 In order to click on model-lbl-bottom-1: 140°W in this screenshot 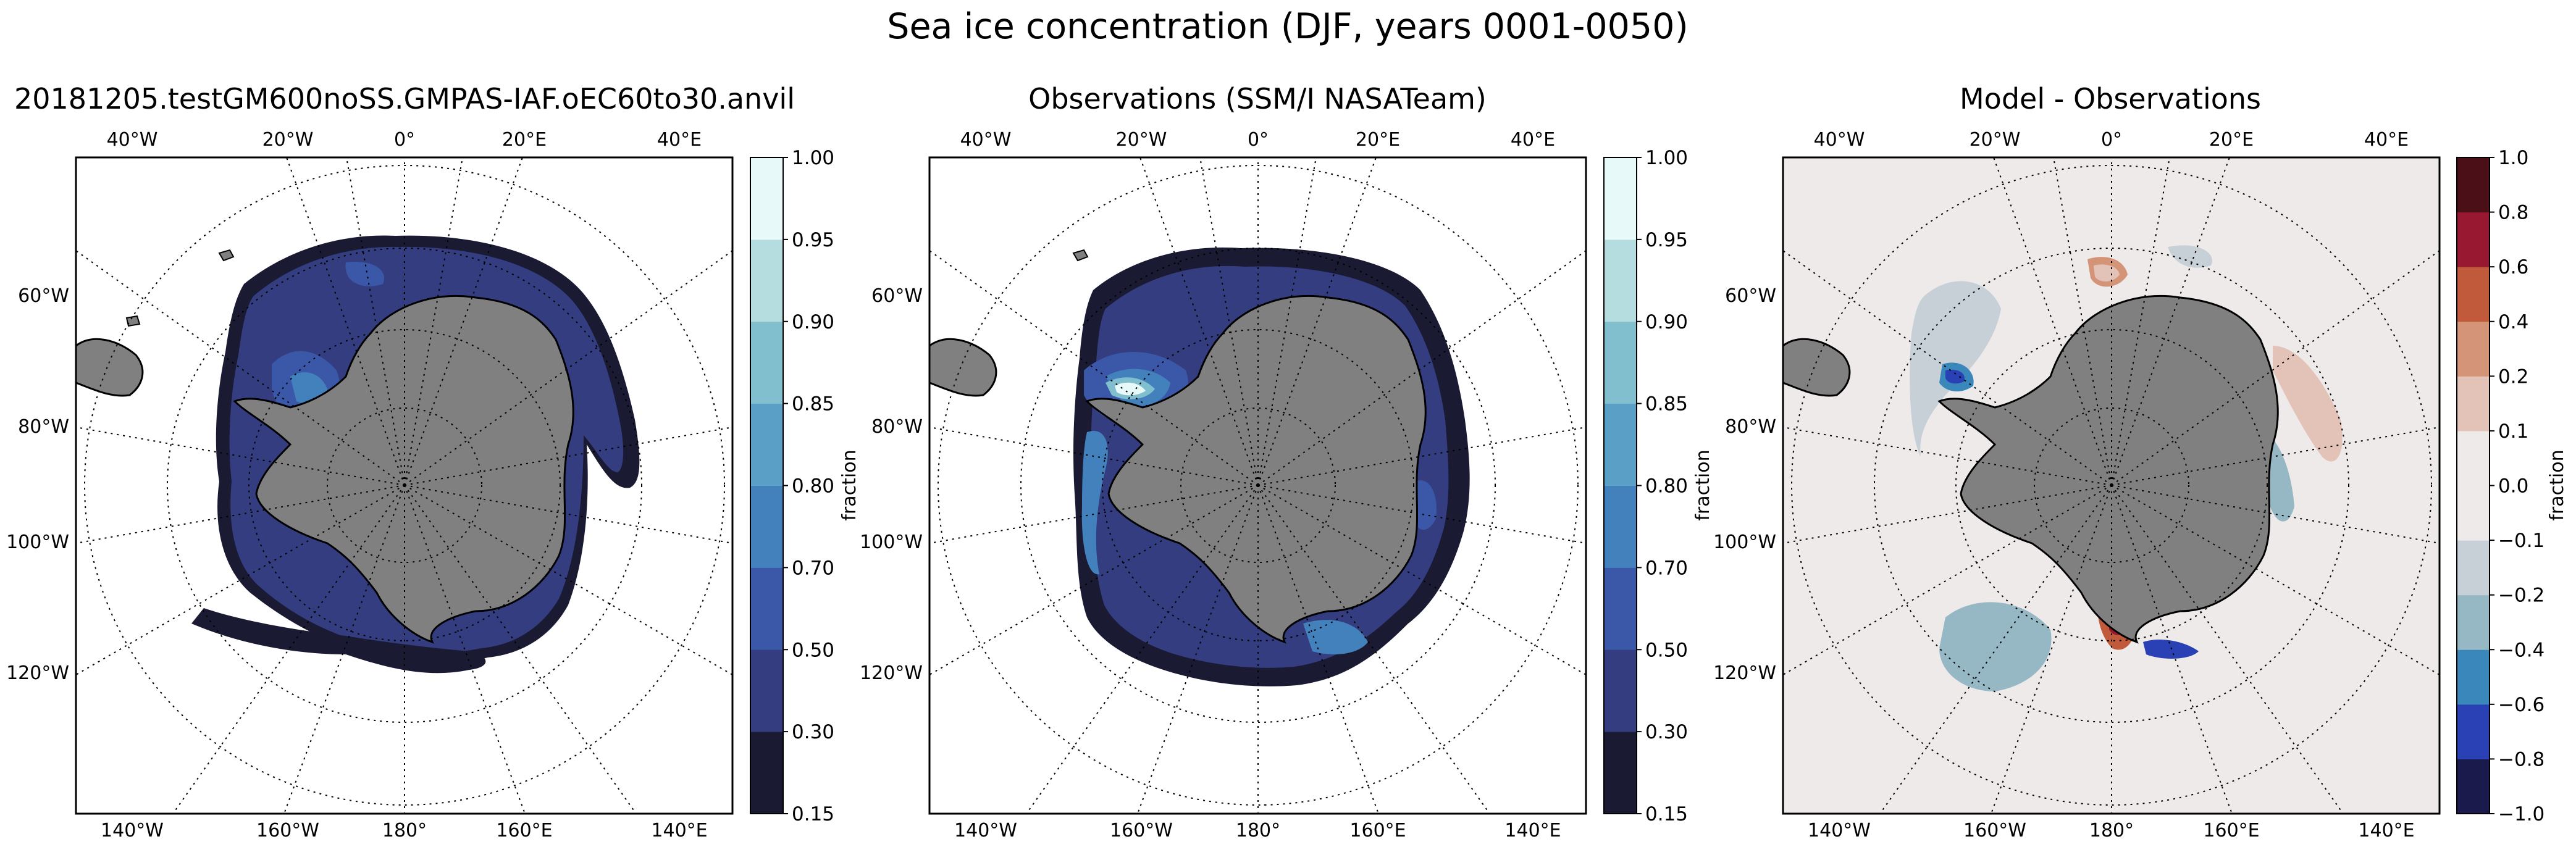, I will do `click(132, 830)`.